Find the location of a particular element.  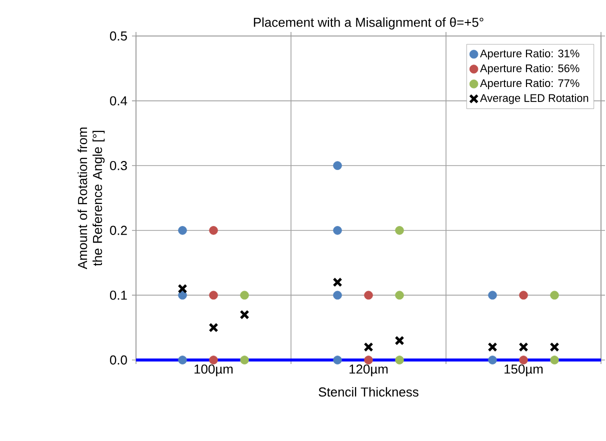

y-tick-label: 0.5 is located at coordinates (118, 36).